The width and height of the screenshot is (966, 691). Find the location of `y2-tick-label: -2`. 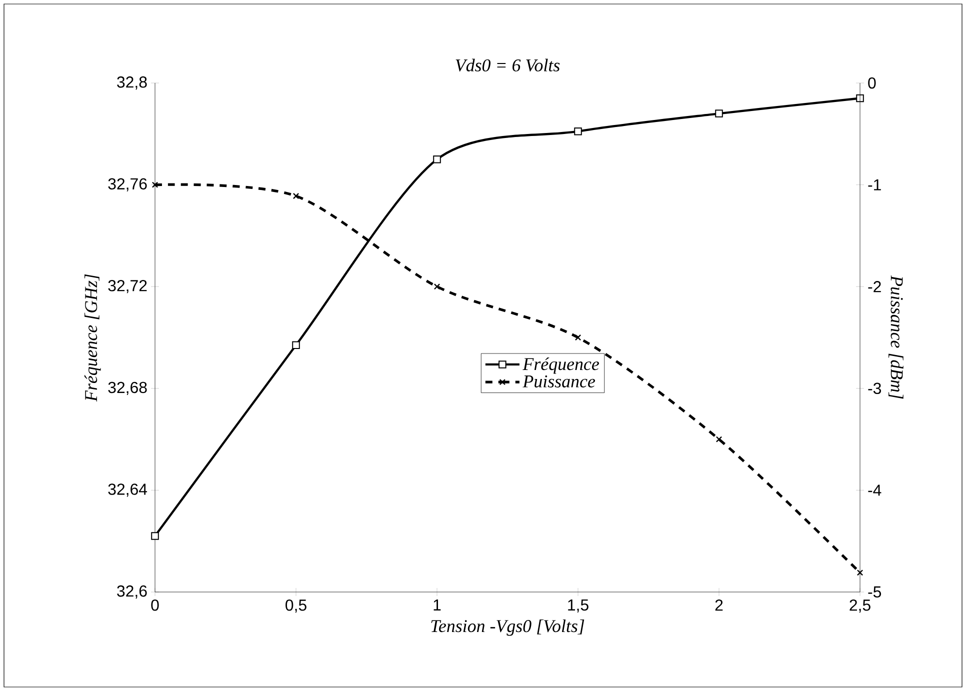

y2-tick-label: -2 is located at coordinates (874, 286).